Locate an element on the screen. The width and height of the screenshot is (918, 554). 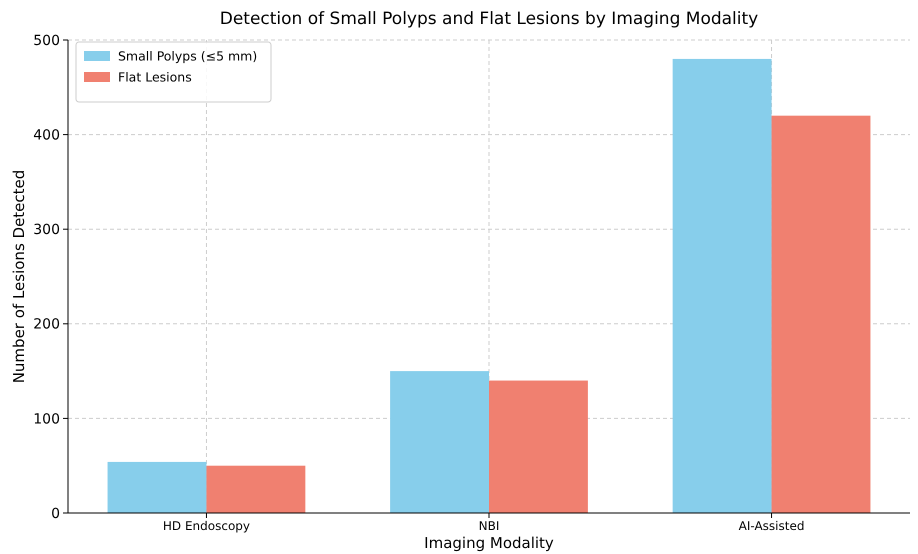
y-tick-label: 0 is located at coordinates (55, 514).